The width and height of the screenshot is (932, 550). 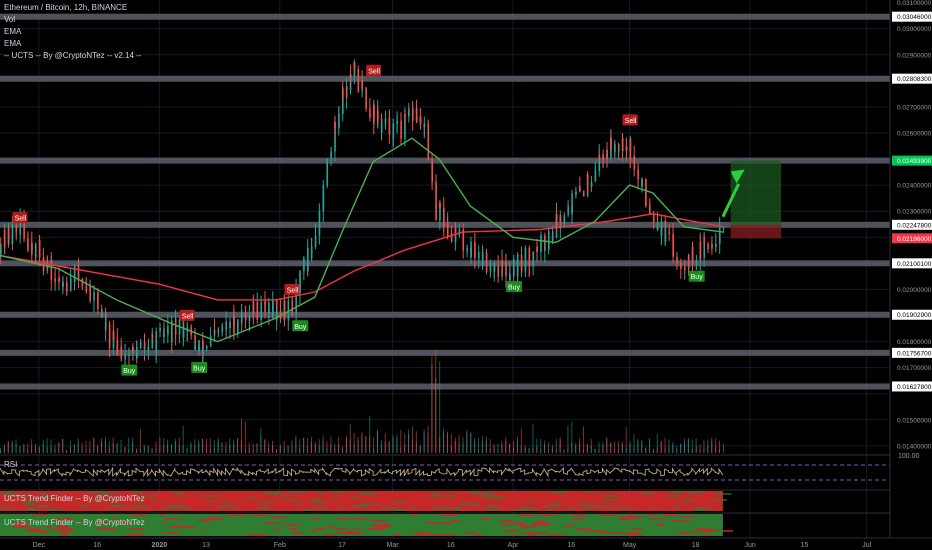 I want to click on symbol-title: Ethereum / Bitcoin, 12h, BINANCE, so click(x=66, y=7).